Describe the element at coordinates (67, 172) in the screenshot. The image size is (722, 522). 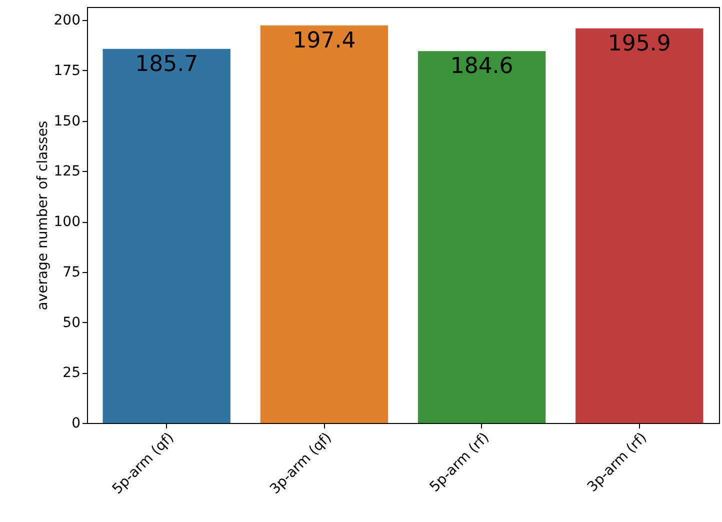
I see `y-tick-label: 125` at that location.